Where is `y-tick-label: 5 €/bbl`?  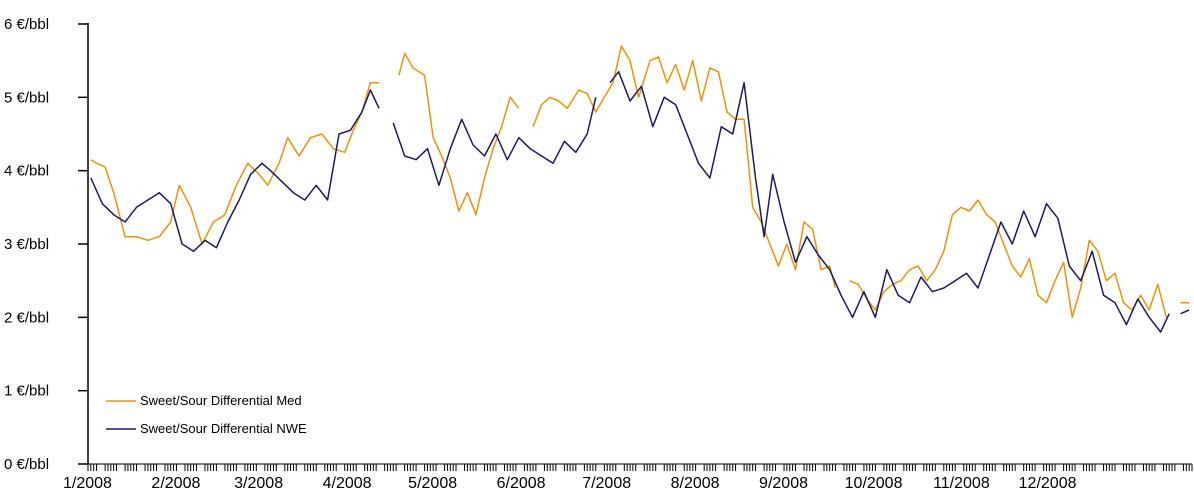 y-tick-label: 5 €/bbl is located at coordinates (26, 97).